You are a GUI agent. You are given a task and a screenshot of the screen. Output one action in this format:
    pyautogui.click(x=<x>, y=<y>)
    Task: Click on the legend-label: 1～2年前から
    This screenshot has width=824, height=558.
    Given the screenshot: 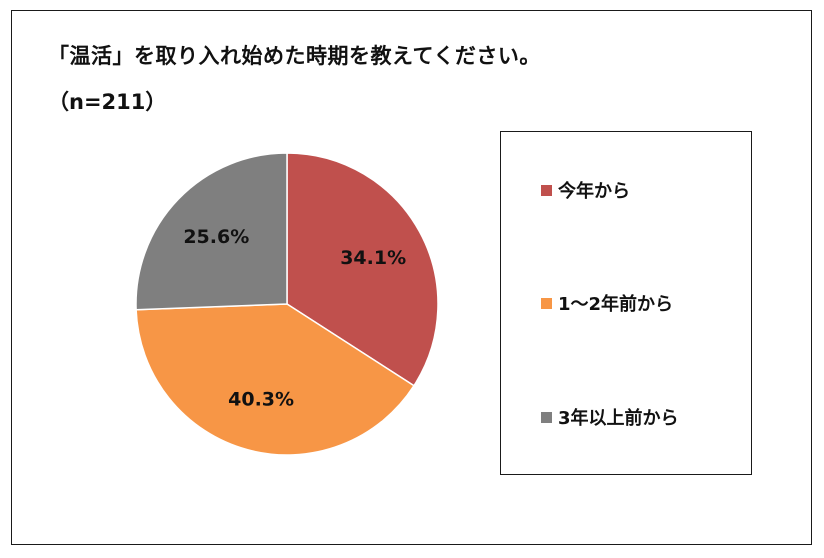 What is the action you would take?
    pyautogui.click(x=616, y=304)
    